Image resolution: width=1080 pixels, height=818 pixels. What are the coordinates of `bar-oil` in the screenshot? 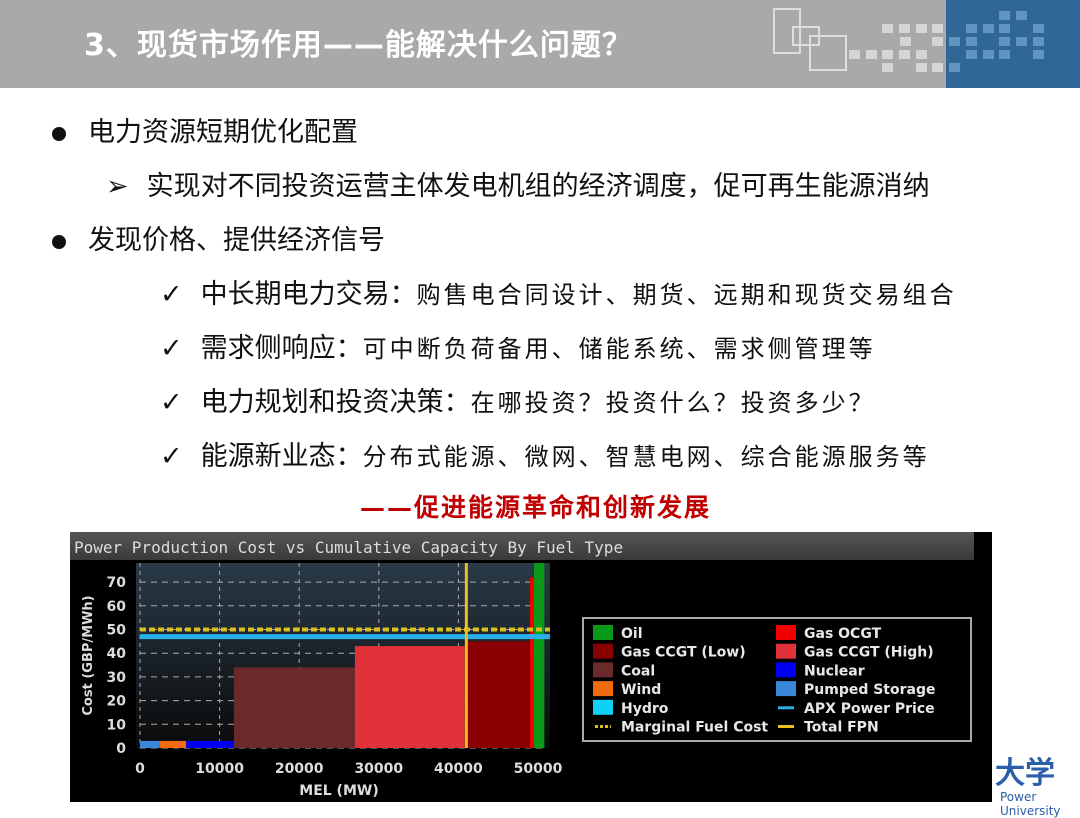 It's located at (539, 655).